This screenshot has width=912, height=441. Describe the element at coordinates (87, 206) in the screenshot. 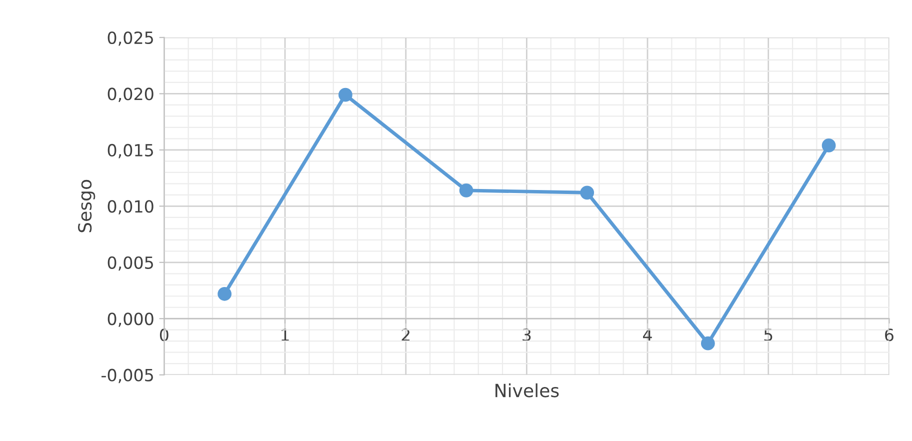

I see `y-axis-title: Sesgo` at that location.